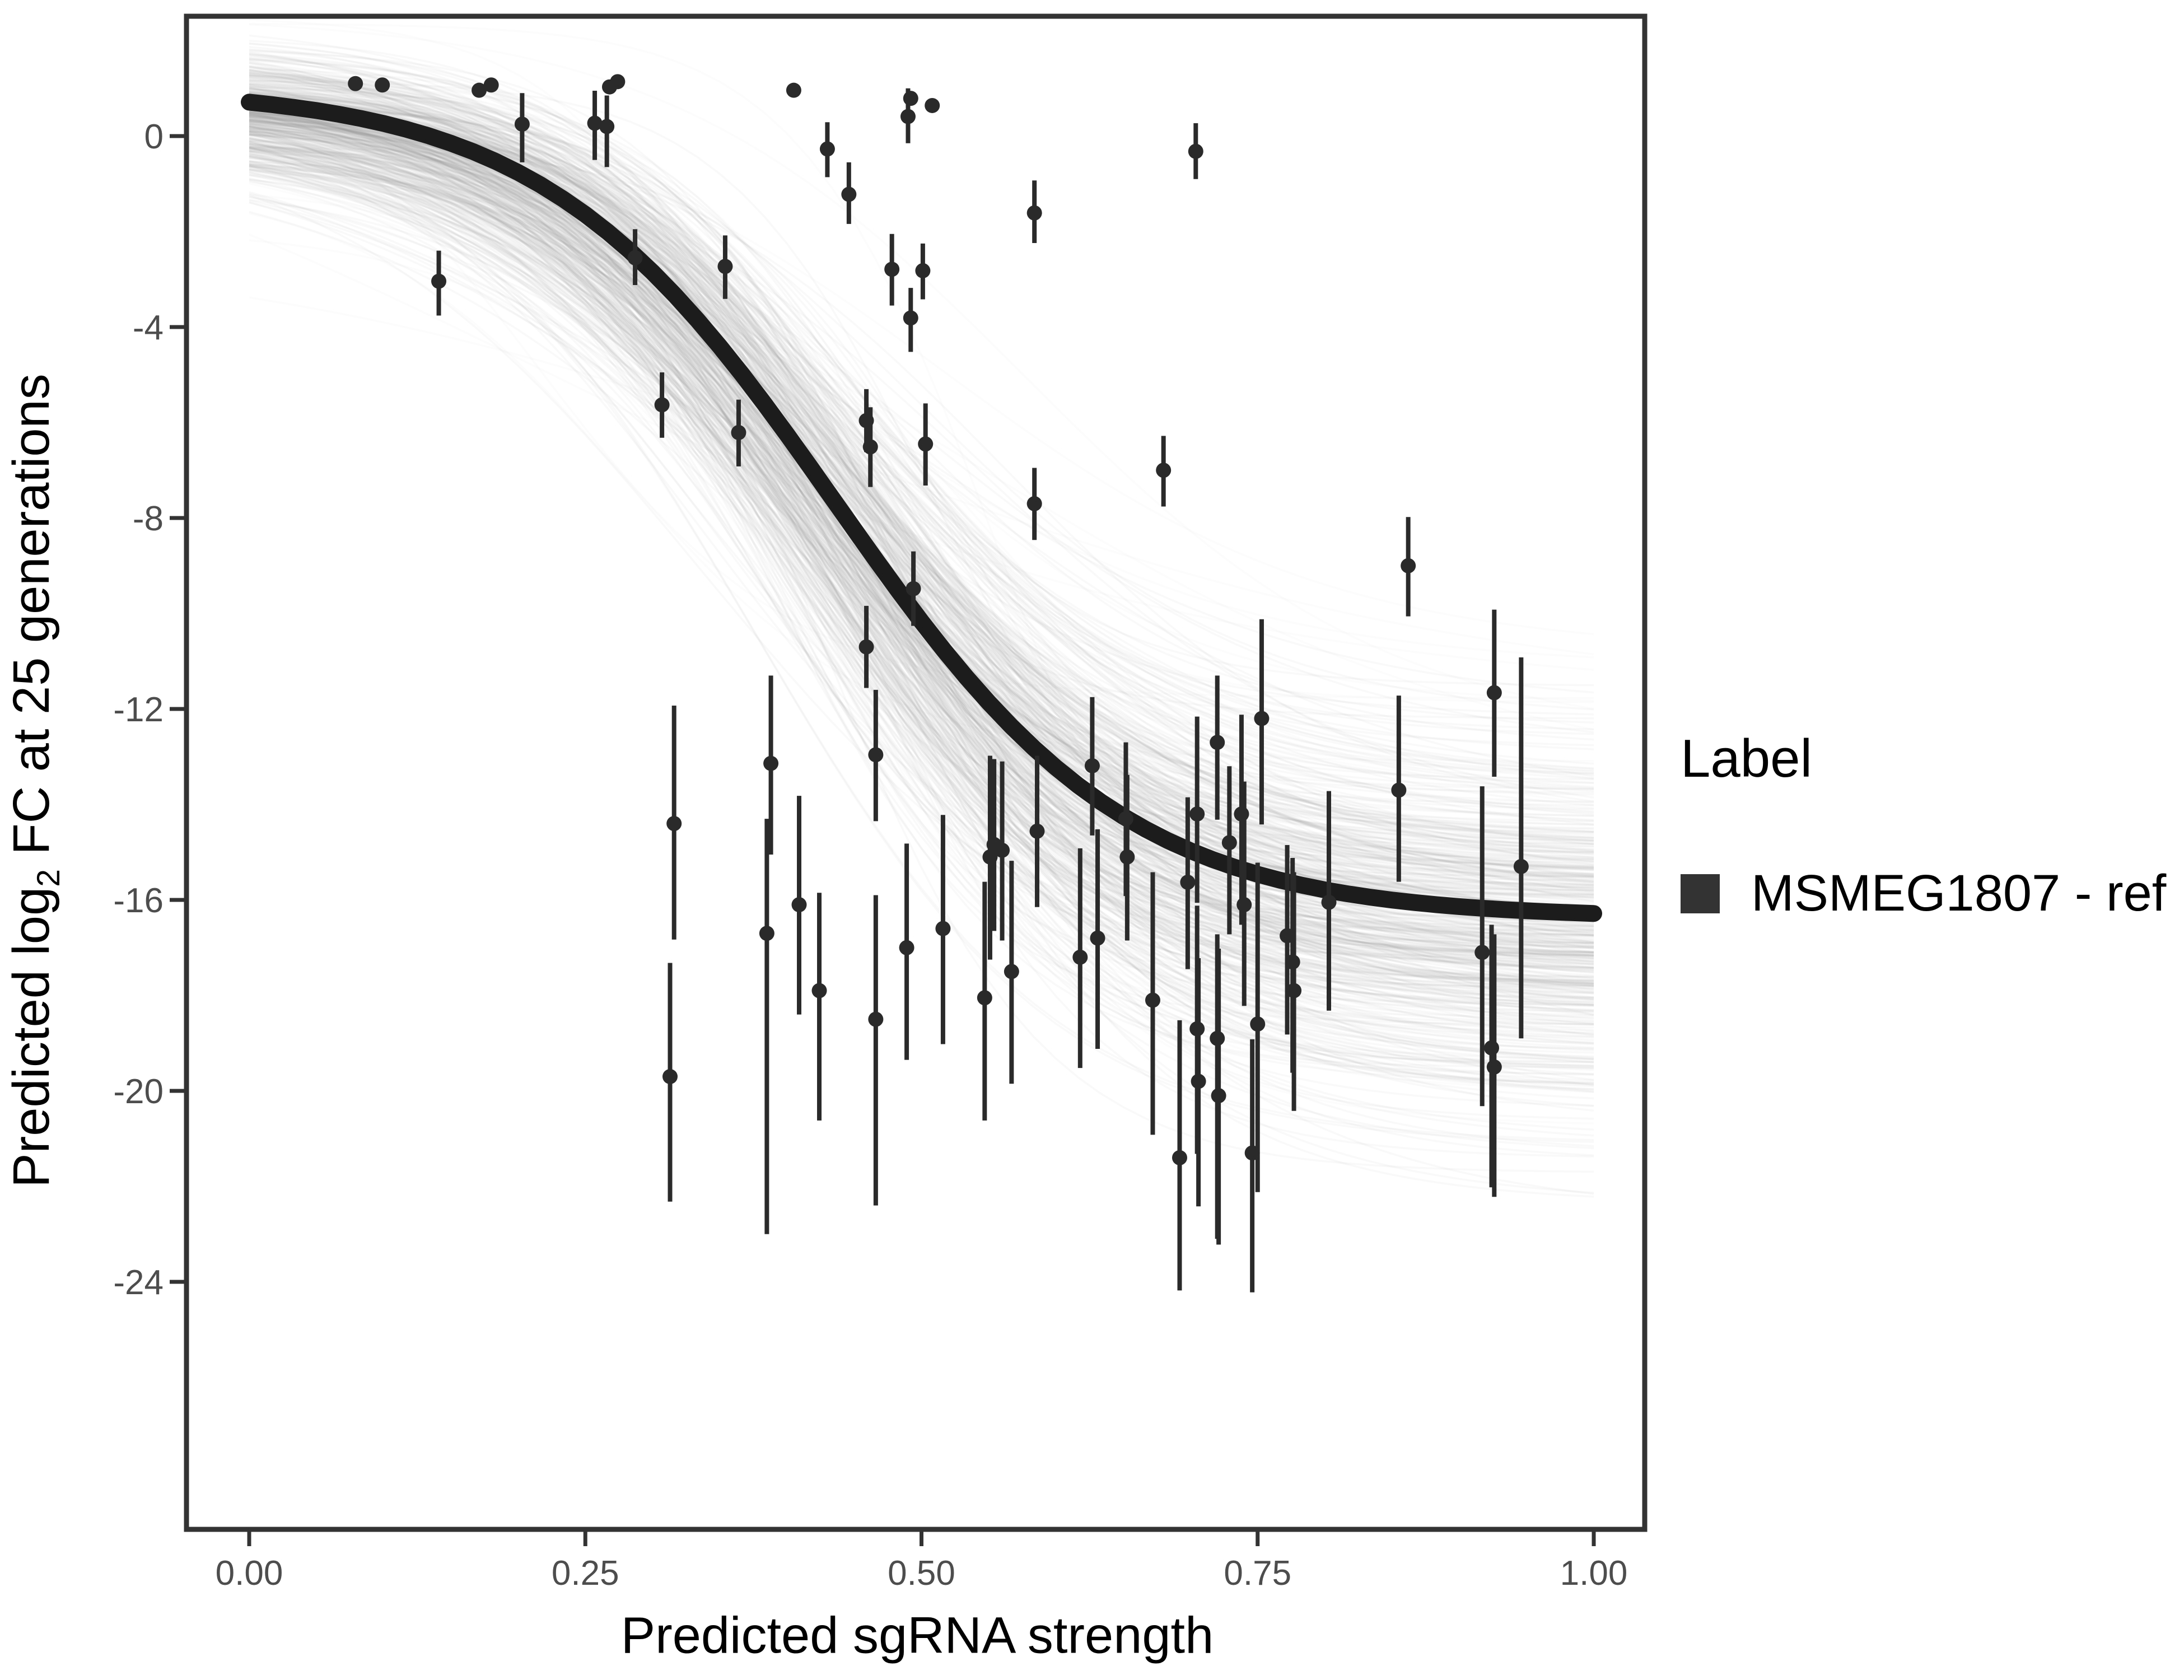  Describe the element at coordinates (250, 1574) in the screenshot. I see `x-tick-label: 0.00` at that location.